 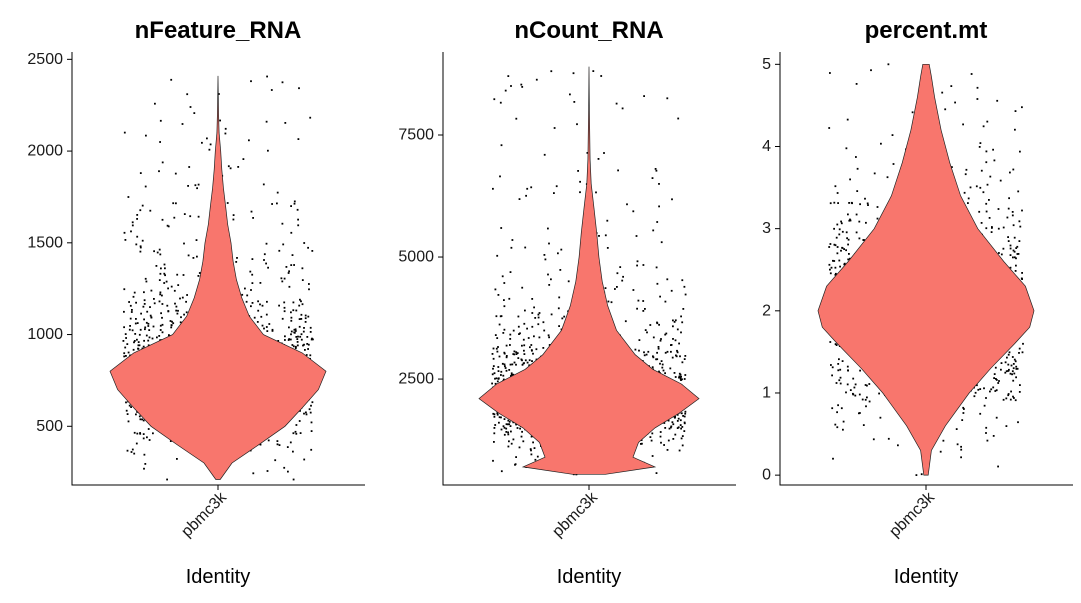 What do you see at coordinates (420, 257) in the screenshot?
I see `y-axis: 2500 5000 7500` at bounding box center [420, 257].